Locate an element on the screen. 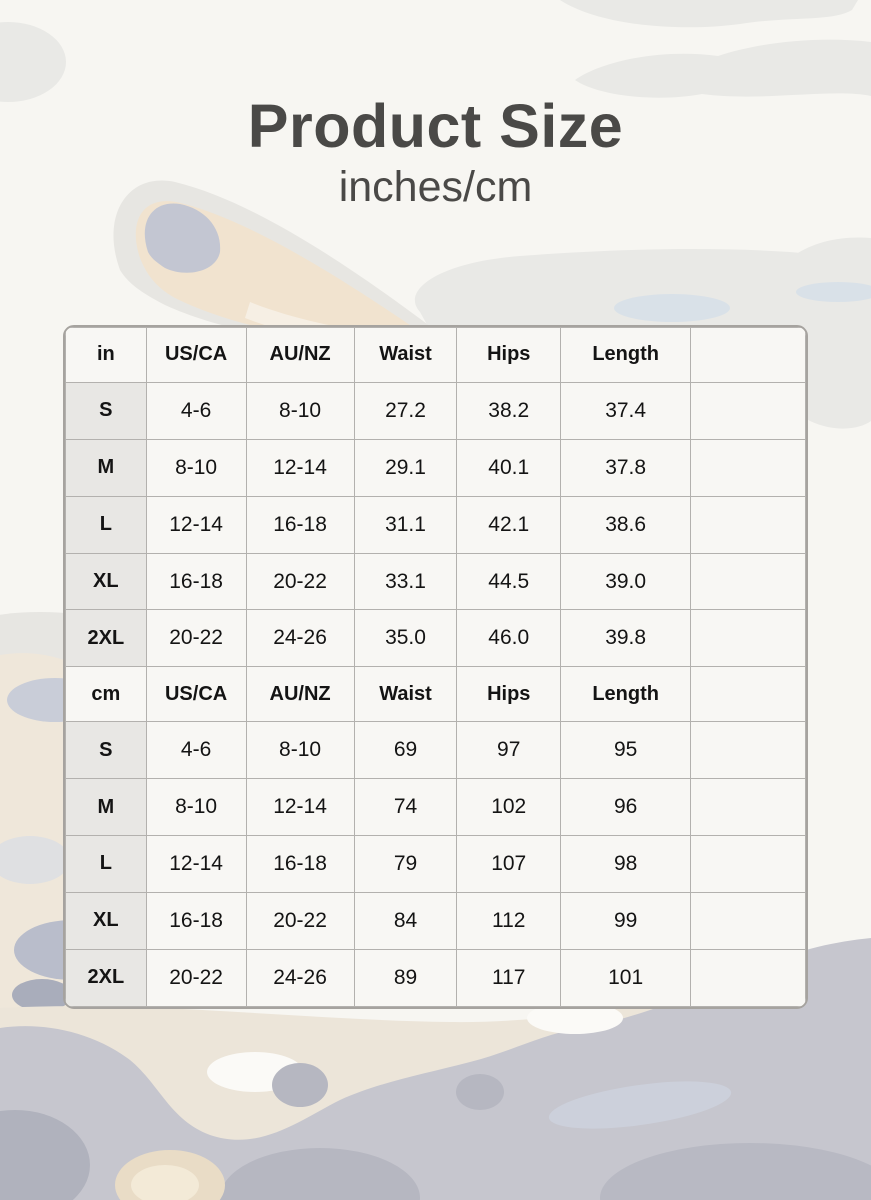 The image size is (871, 1200). value-cell: 35.0 is located at coordinates (405, 638).